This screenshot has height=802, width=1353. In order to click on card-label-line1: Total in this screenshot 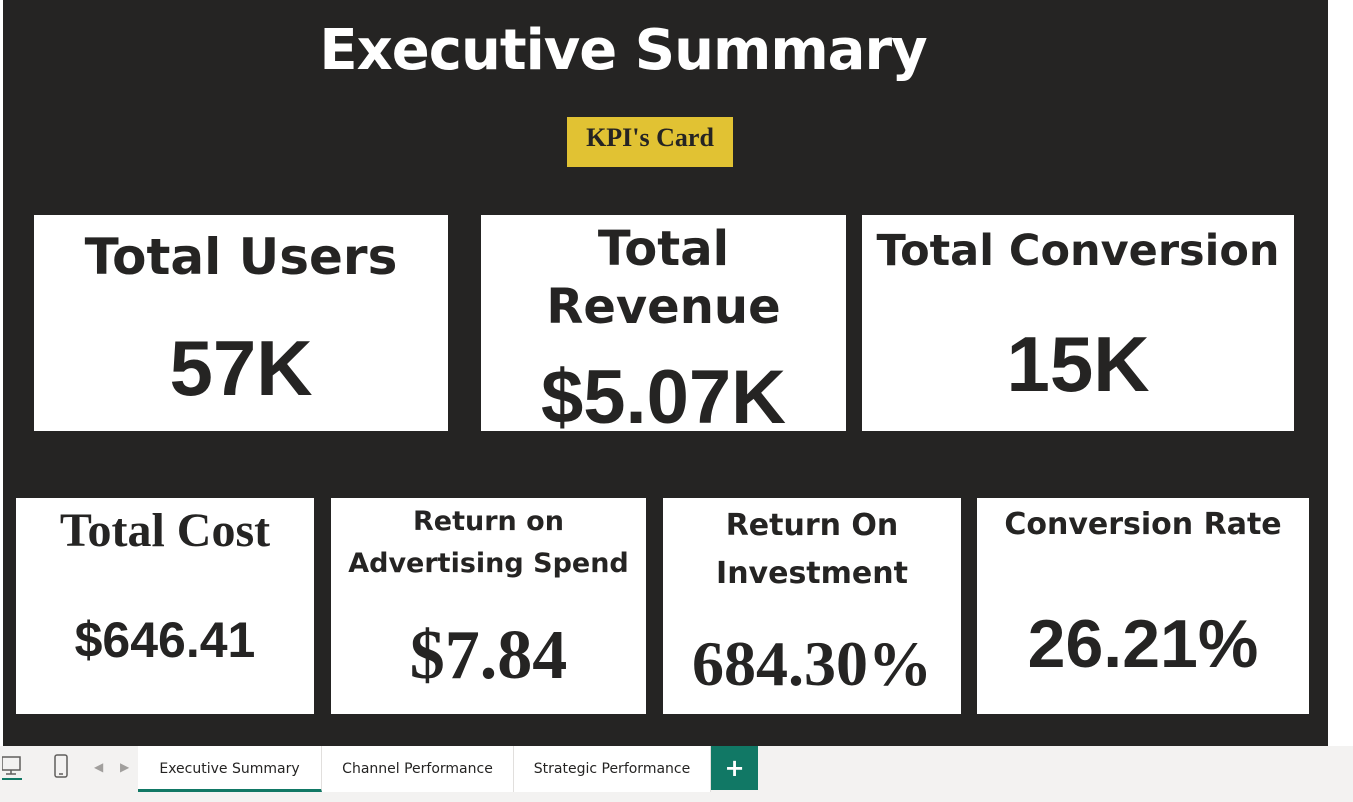, I will do `click(663, 249)`.